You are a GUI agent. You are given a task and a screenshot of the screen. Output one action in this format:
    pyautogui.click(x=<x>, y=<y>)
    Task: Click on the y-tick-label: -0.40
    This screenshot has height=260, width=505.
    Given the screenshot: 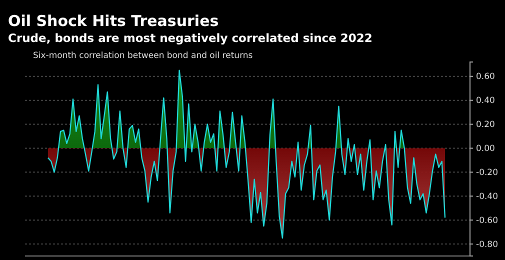 What is the action you would take?
    pyautogui.click(x=487, y=197)
    